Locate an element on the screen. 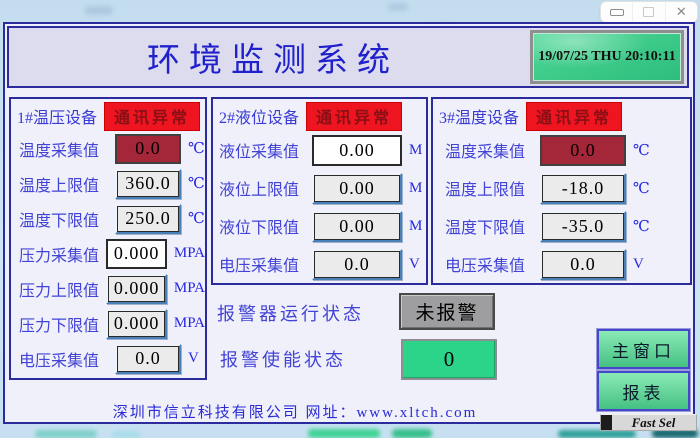 This screenshot has width=700, height=438. main-window-button: 主窗口 is located at coordinates (643, 349).